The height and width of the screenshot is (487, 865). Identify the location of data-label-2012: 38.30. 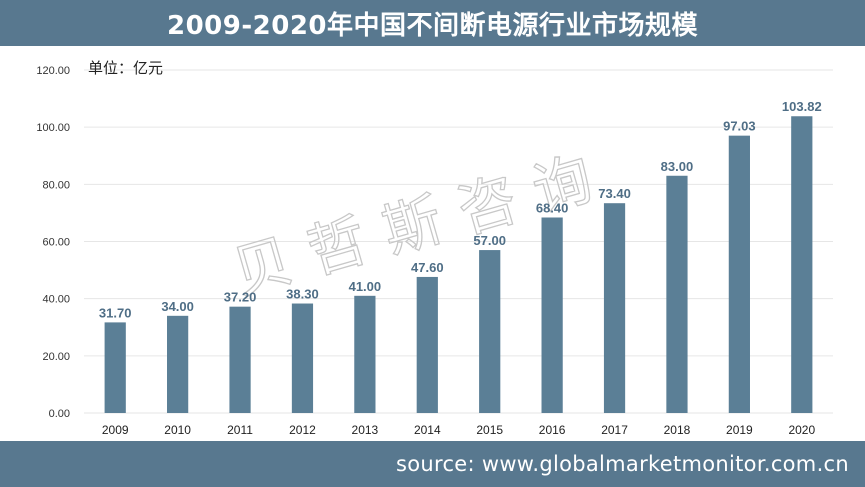
(302, 294).